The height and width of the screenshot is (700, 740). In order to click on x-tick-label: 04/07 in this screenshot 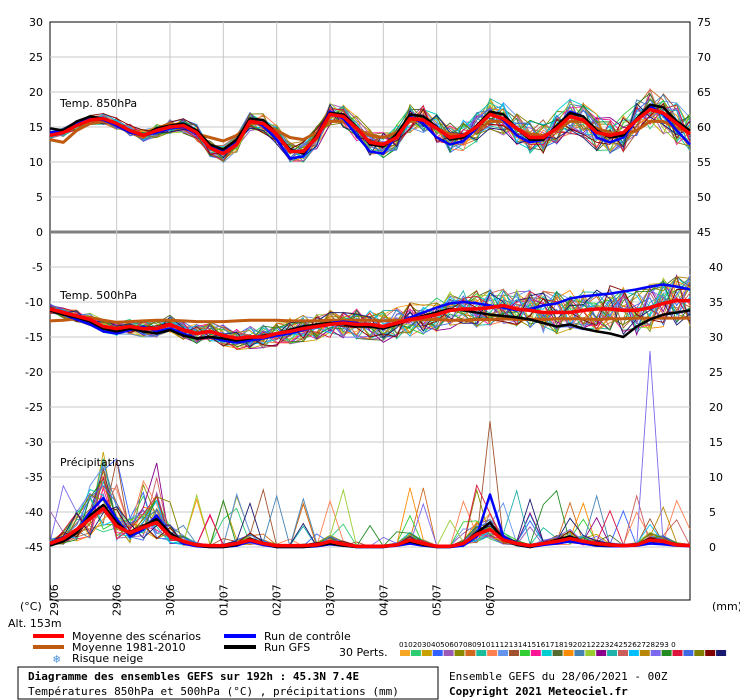, I will do `click(383, 600)`.